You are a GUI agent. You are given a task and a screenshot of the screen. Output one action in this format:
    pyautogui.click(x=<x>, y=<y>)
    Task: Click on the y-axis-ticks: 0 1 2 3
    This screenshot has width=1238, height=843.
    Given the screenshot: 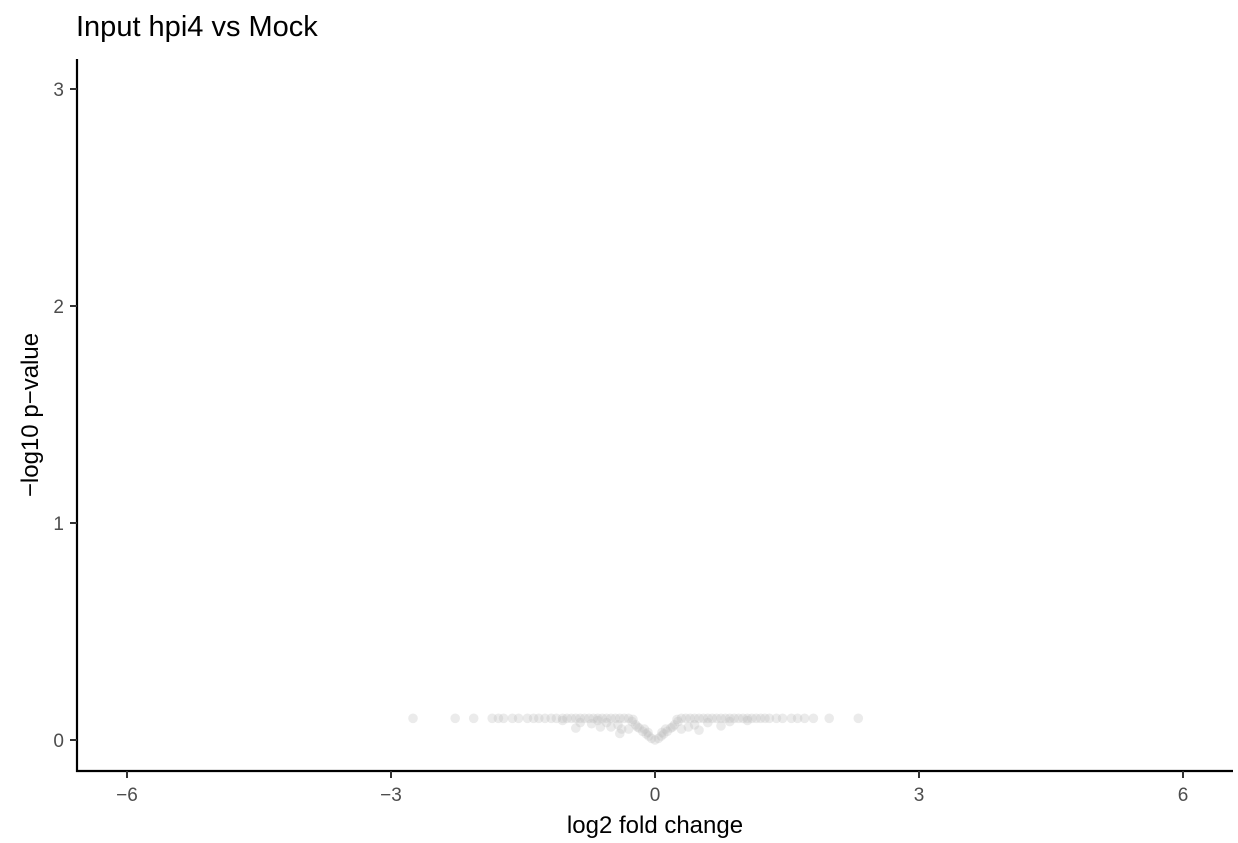 What is the action you would take?
    pyautogui.click(x=65, y=416)
    